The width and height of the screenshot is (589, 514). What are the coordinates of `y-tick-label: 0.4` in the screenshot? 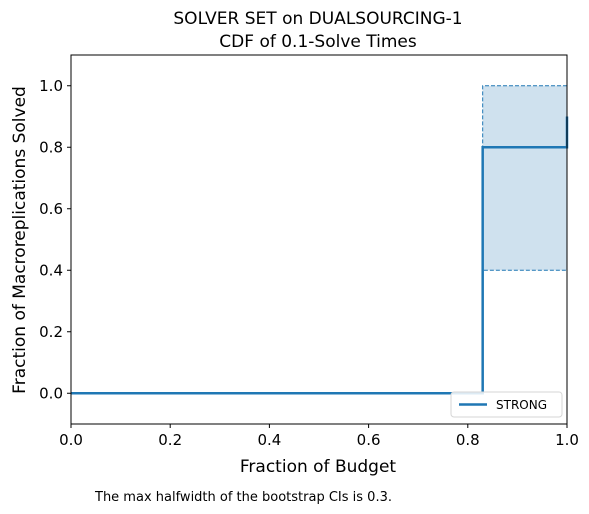 It's located at (51, 270).